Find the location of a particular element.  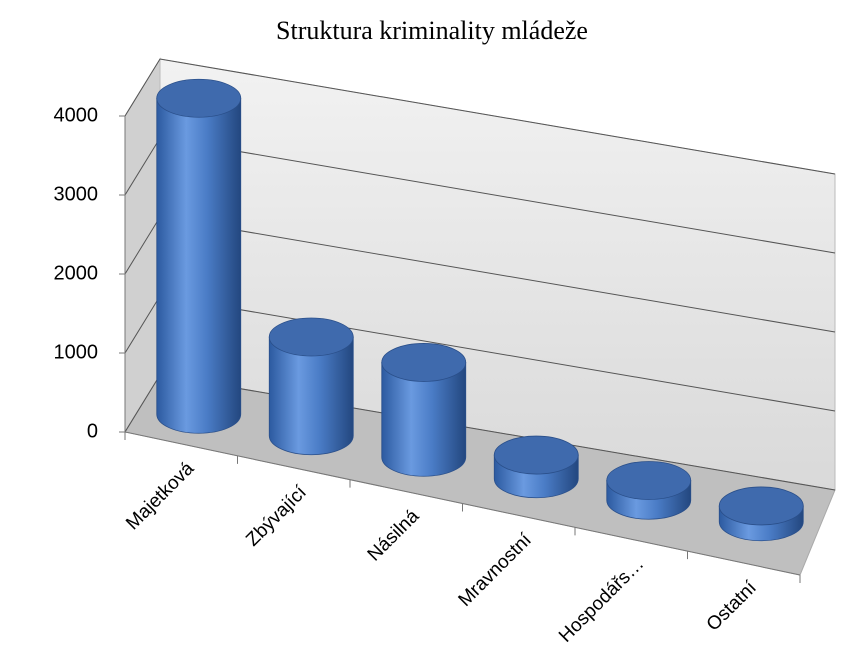

x-tick-label: Mravnostní is located at coordinates (496, 570).